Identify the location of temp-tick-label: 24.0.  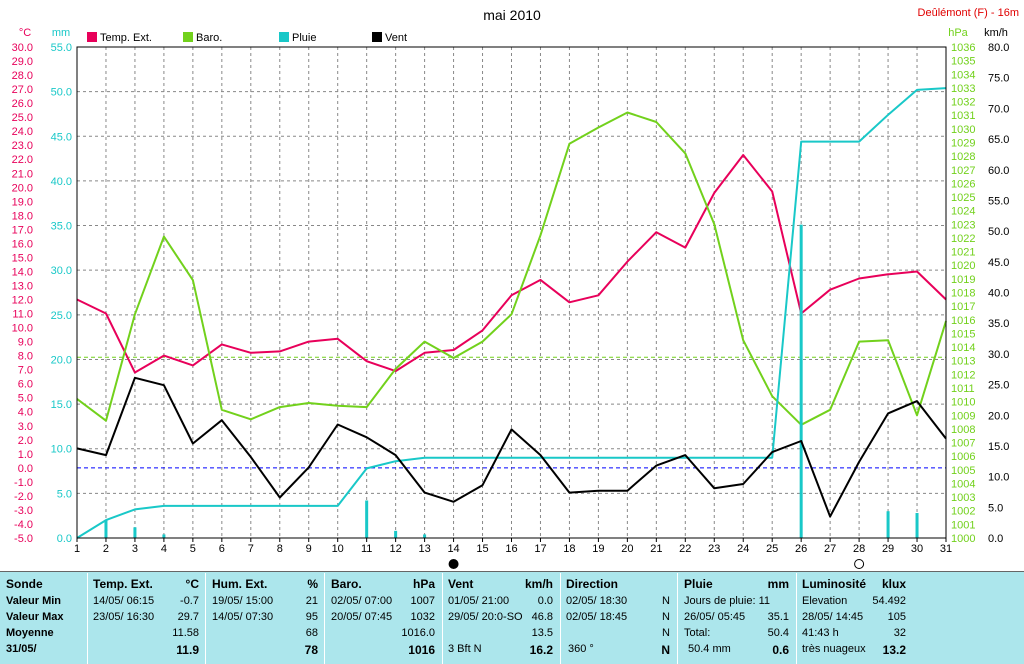
(22, 132).